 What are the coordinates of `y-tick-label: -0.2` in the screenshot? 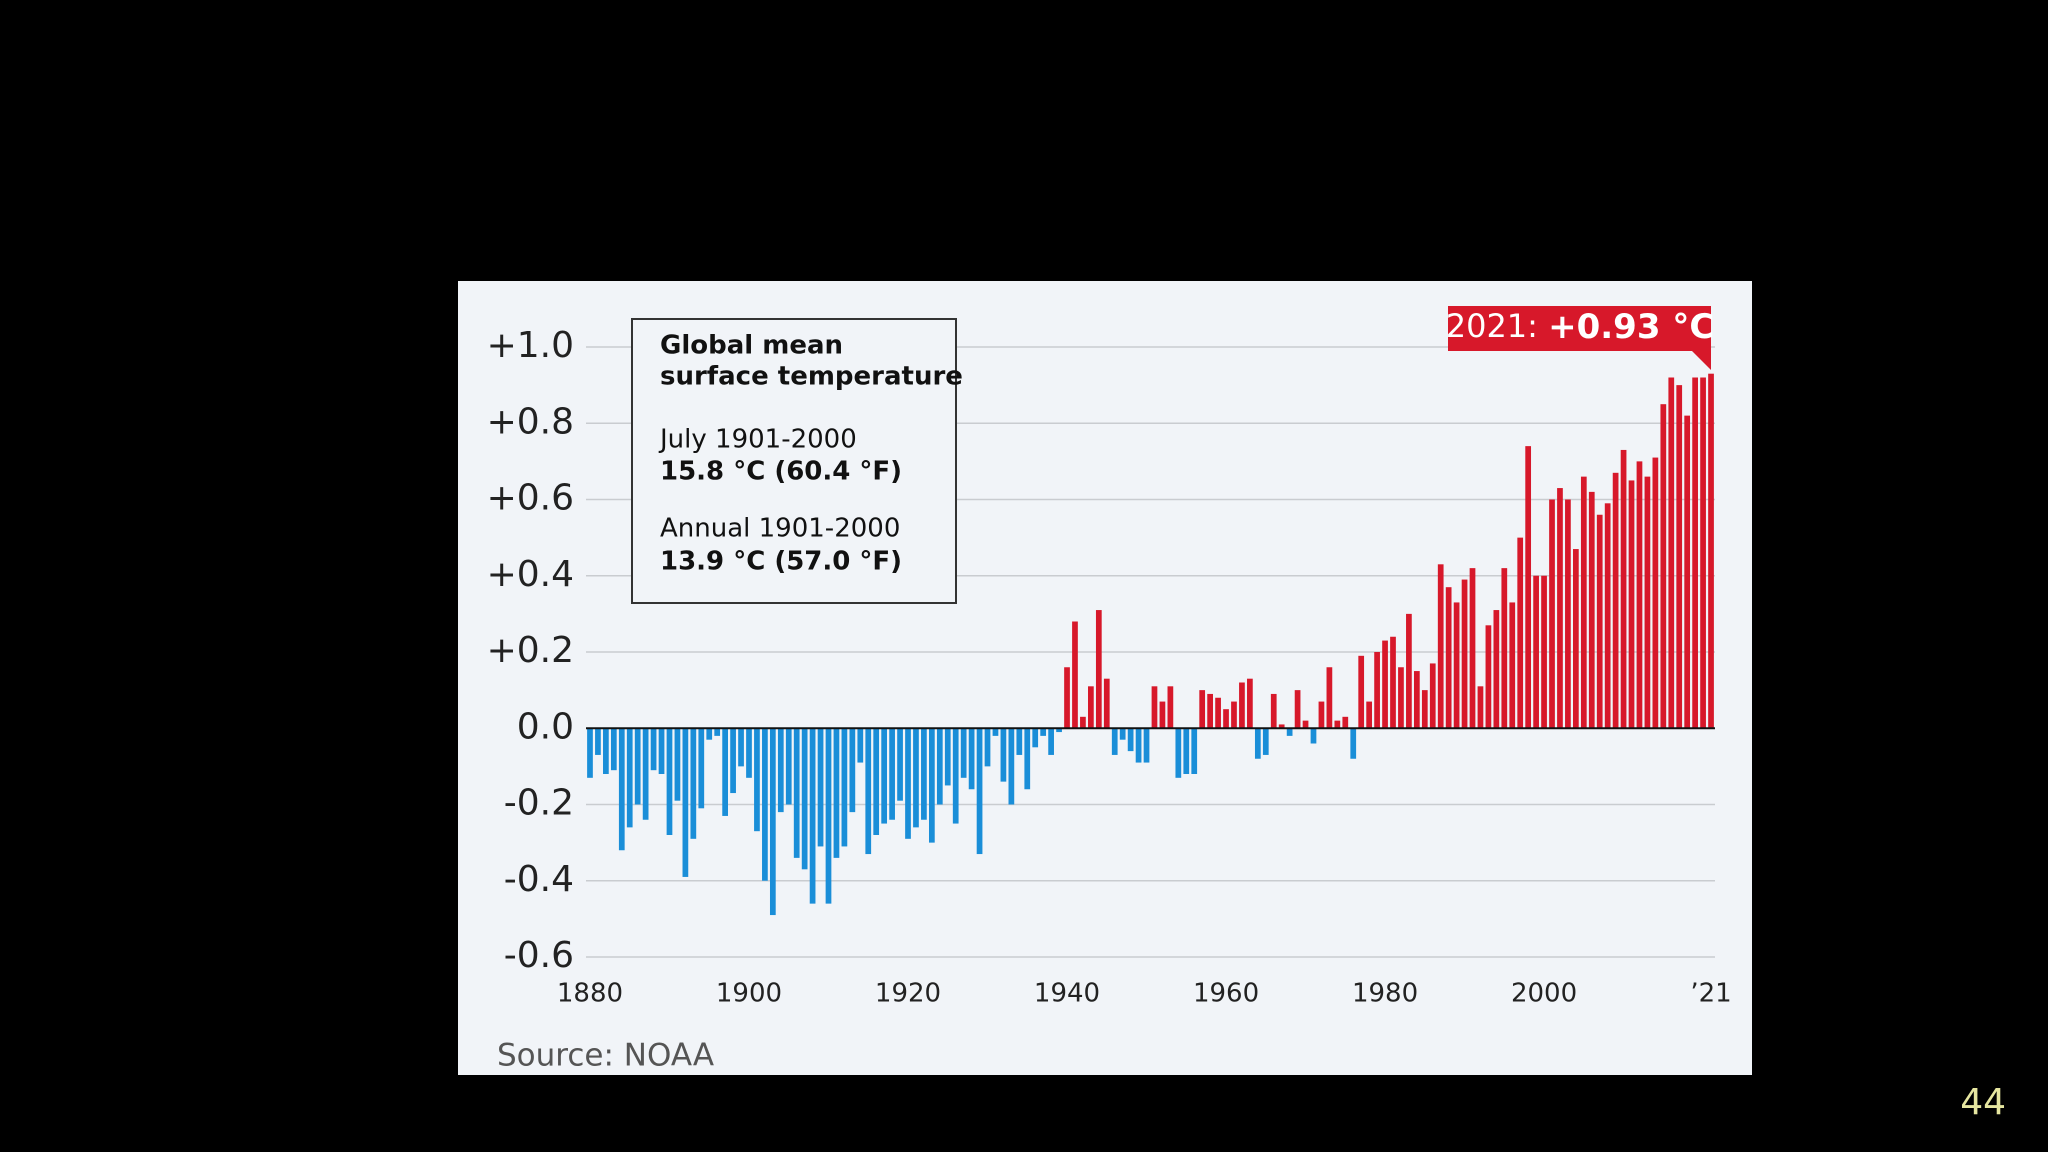 It's located at (539, 803).